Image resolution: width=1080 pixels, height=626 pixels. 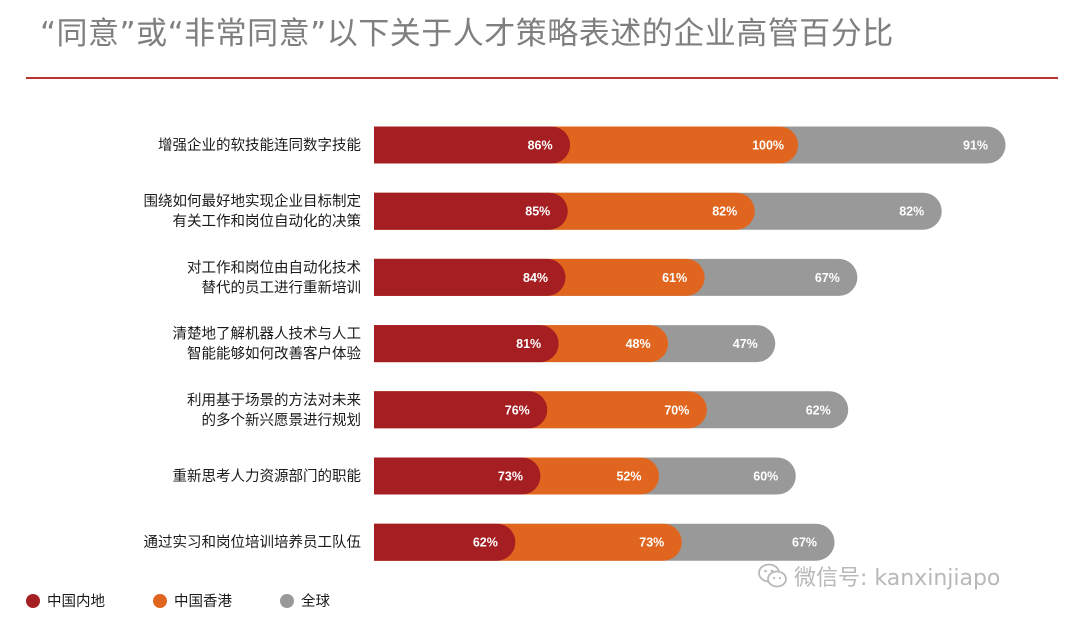 I want to click on data-label-1-row-6: 73%, so click(x=510, y=477).